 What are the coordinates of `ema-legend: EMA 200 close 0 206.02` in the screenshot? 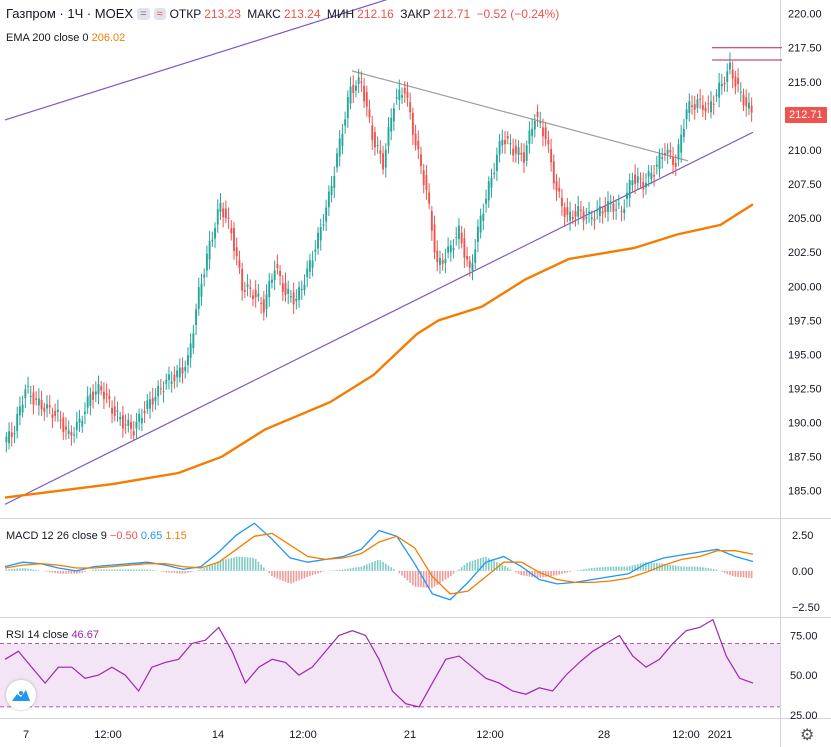 It's located at (65, 38).